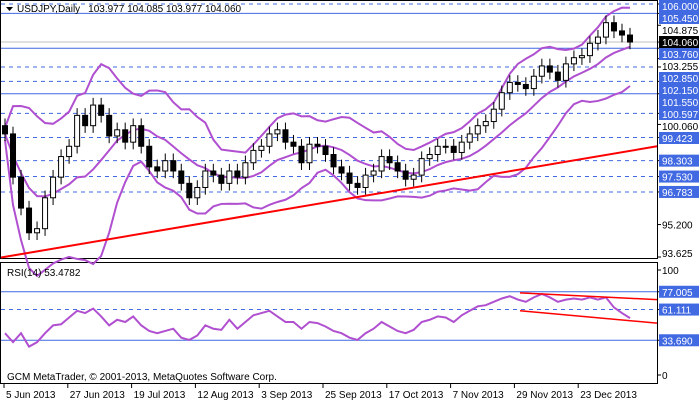 This screenshot has height=402, width=700. Describe the element at coordinates (160, 395) in the screenshot. I see `date-label: 19 Jul 2013` at that location.